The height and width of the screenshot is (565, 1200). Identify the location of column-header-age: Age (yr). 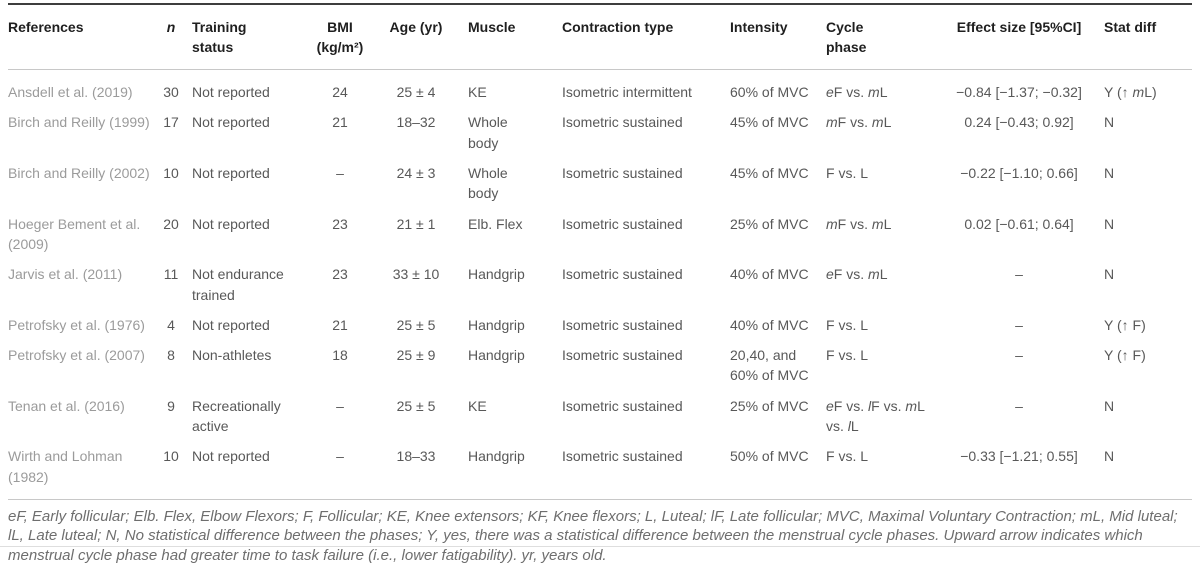
(416, 27).